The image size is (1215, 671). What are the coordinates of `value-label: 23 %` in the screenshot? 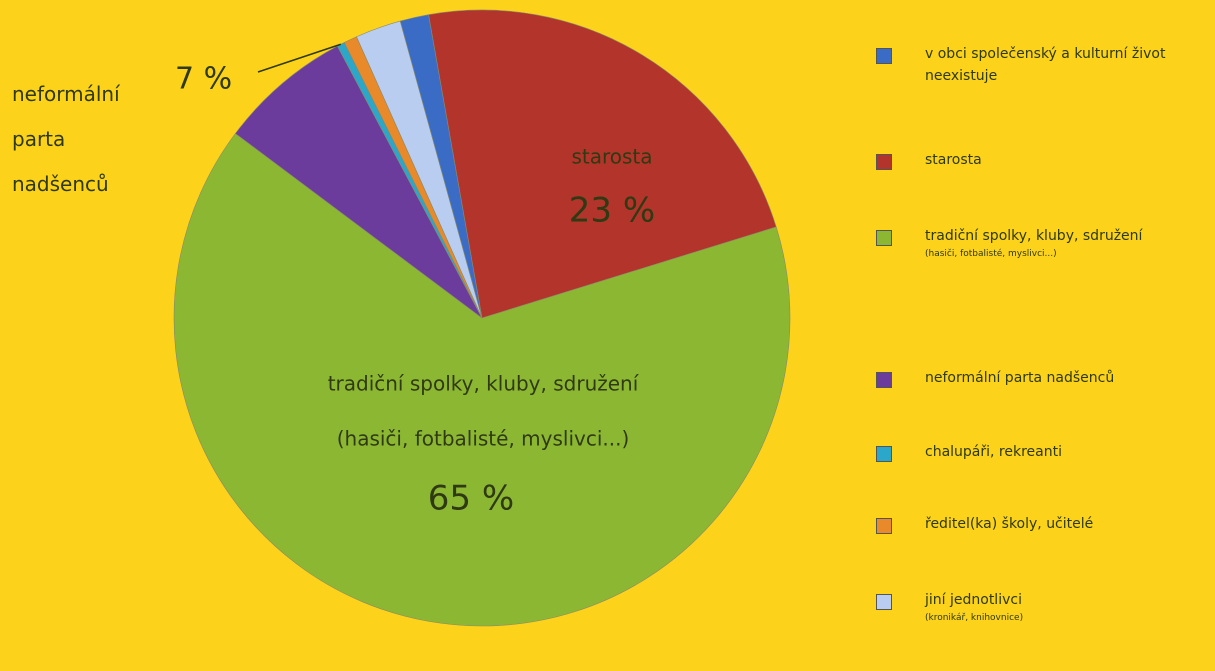 It's located at (612, 211).